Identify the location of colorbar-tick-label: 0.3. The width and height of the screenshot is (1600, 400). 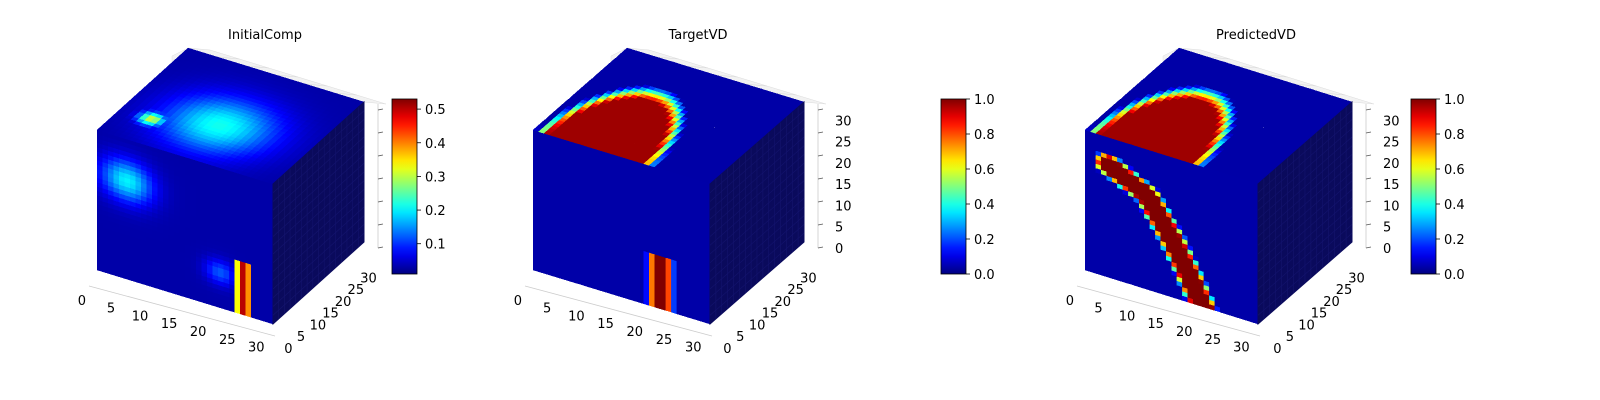
(435, 177).